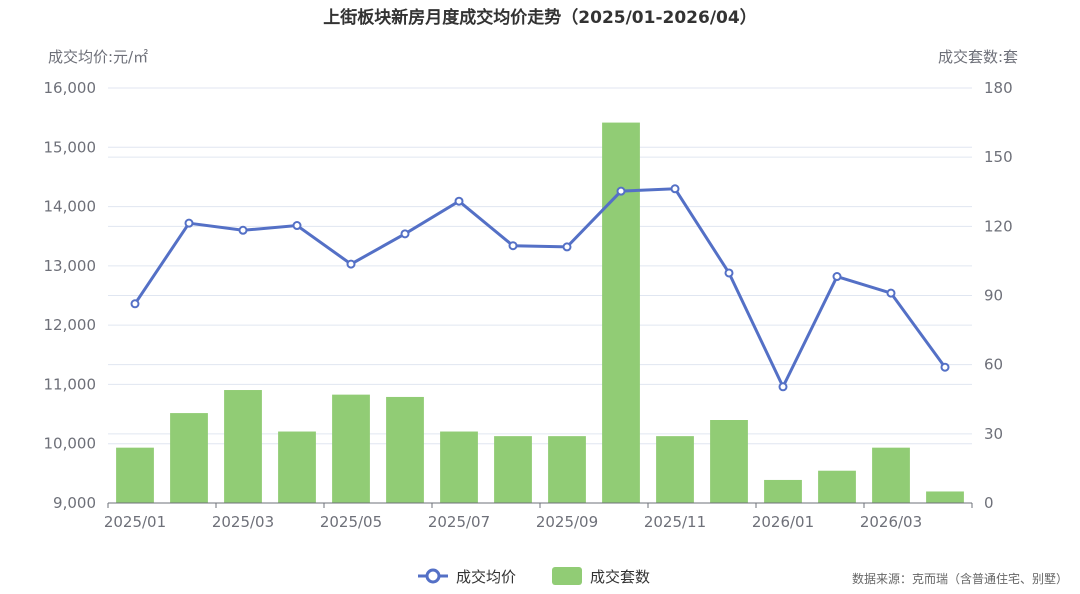  I want to click on right-tick-label: 0, so click(989, 503).